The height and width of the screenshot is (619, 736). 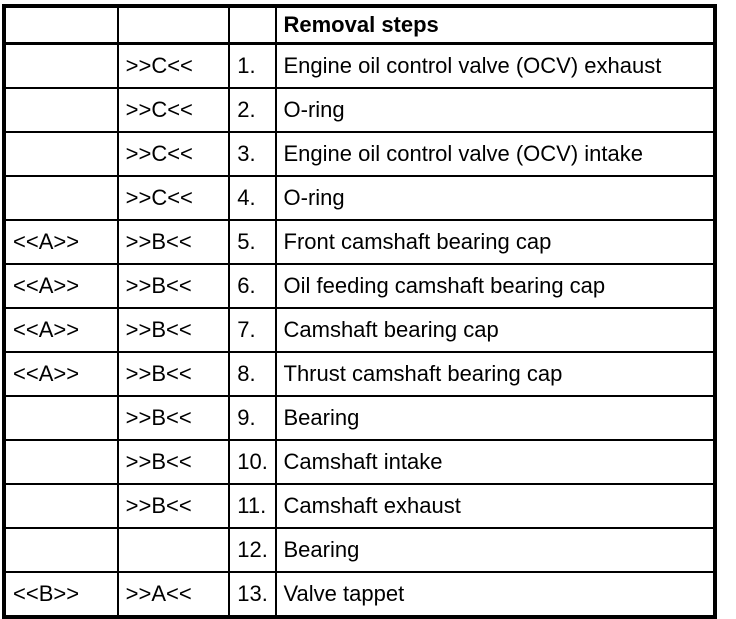 I want to click on step-number-cell: 11., so click(x=252, y=506).